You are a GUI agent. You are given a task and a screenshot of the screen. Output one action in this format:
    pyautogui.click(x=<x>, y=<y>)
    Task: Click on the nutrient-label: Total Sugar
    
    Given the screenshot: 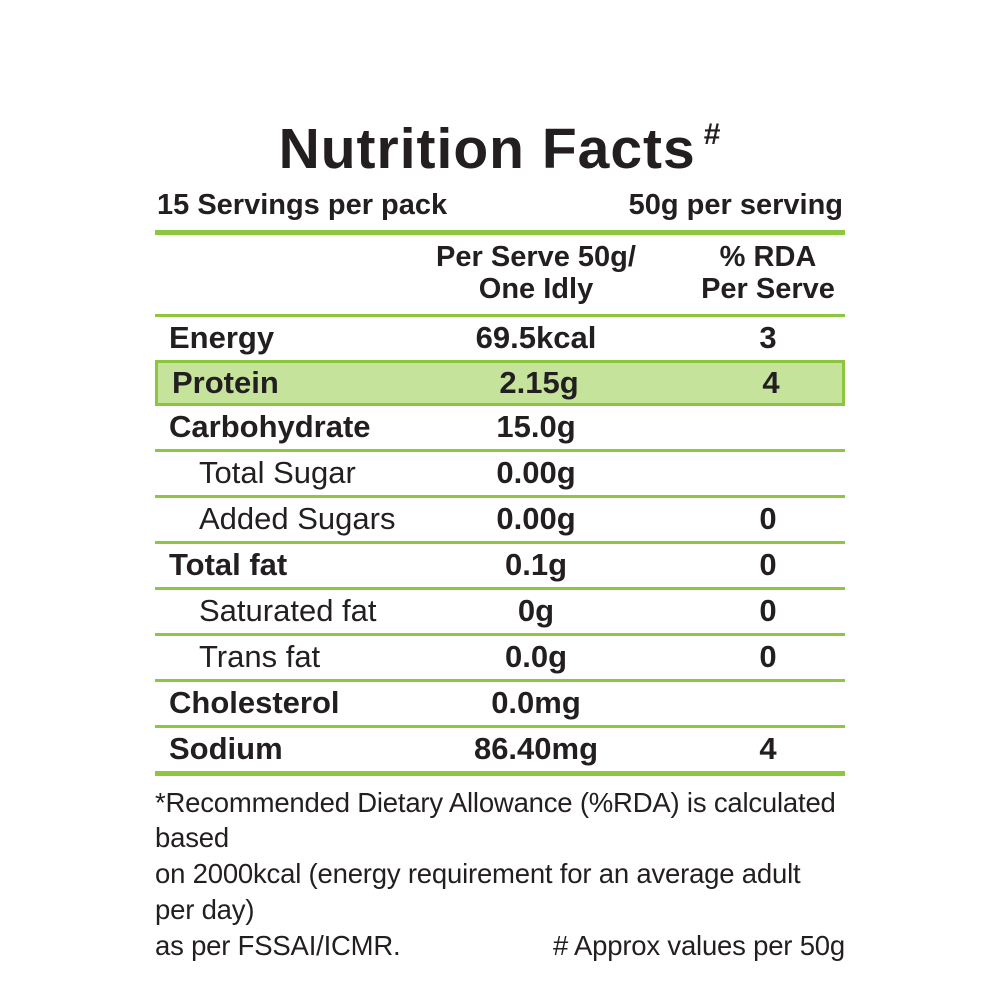 What is the action you would take?
    pyautogui.click(x=277, y=473)
    